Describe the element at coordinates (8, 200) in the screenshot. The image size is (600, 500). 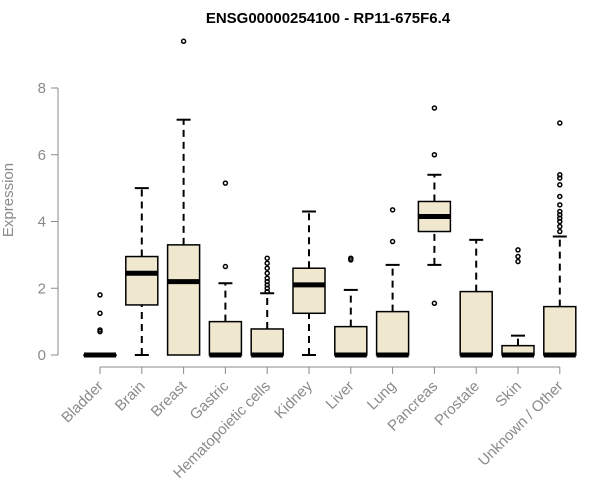
I see `y-axis-label: Expression` at that location.